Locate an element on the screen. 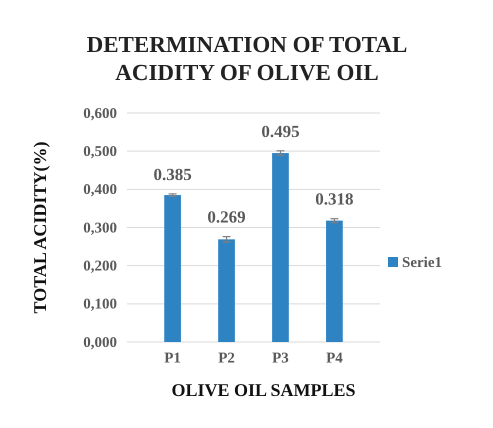  x-tick-label: P4 is located at coordinates (335, 358).